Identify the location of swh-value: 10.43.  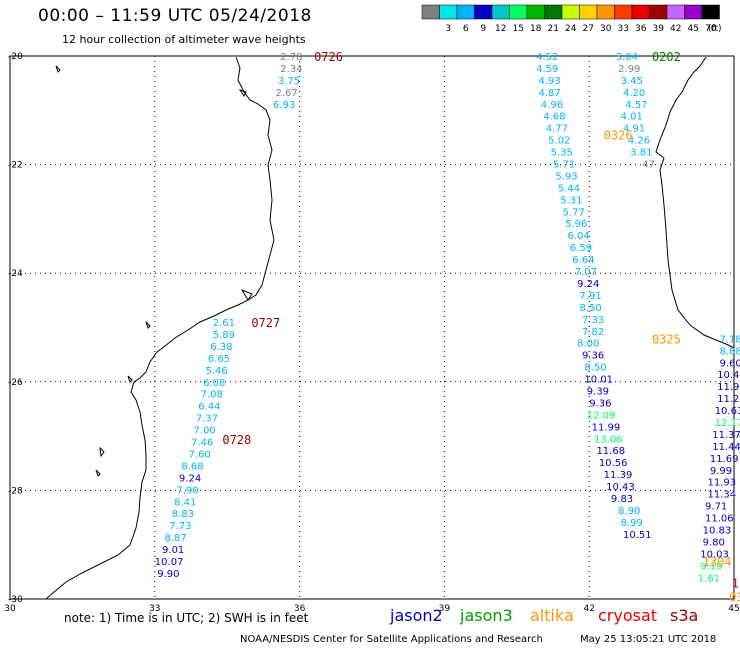
(620, 487).